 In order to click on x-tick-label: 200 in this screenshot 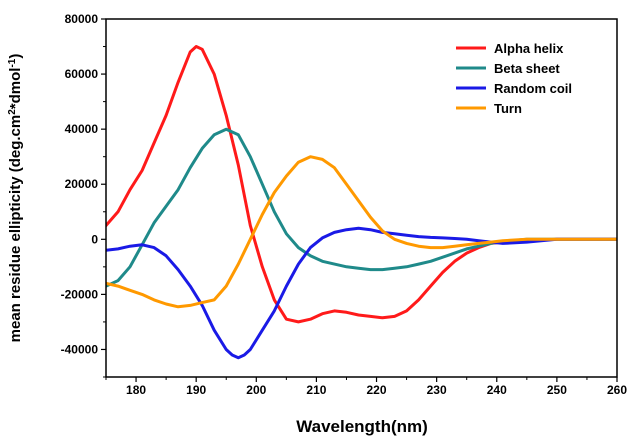, I will do `click(256, 390)`.